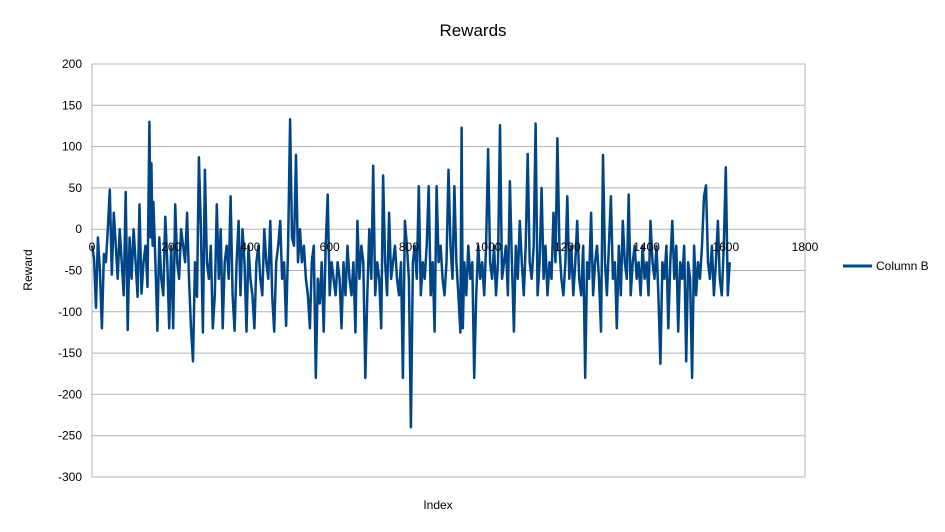 The height and width of the screenshot is (532, 945). What do you see at coordinates (171, 247) in the screenshot?
I see `x-tick-label: 200` at bounding box center [171, 247].